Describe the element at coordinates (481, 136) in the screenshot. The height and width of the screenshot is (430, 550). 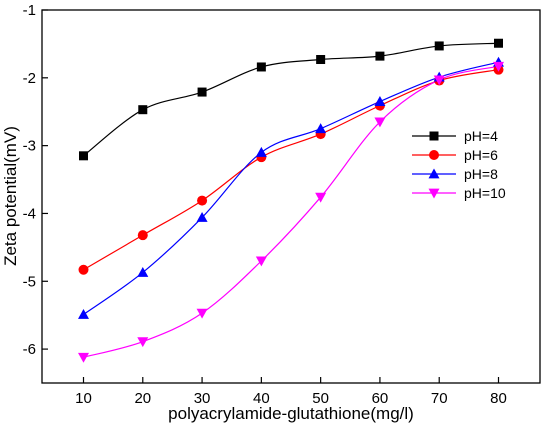
I see `legend-label: pH=4` at that location.